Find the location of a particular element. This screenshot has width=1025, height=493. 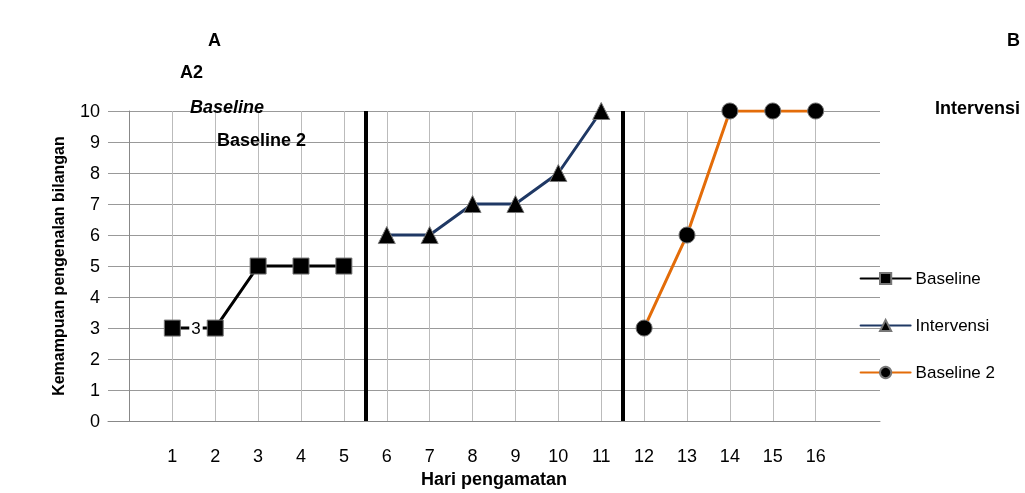

y-tick-label: 2 is located at coordinates (94, 359).